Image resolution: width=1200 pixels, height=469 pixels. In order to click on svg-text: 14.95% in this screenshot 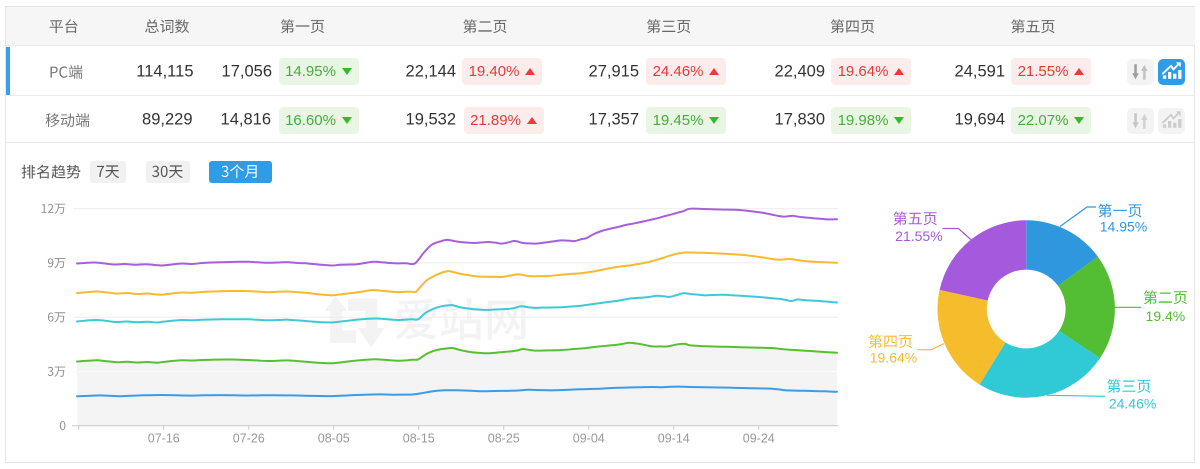, I will do `click(1123, 227)`.